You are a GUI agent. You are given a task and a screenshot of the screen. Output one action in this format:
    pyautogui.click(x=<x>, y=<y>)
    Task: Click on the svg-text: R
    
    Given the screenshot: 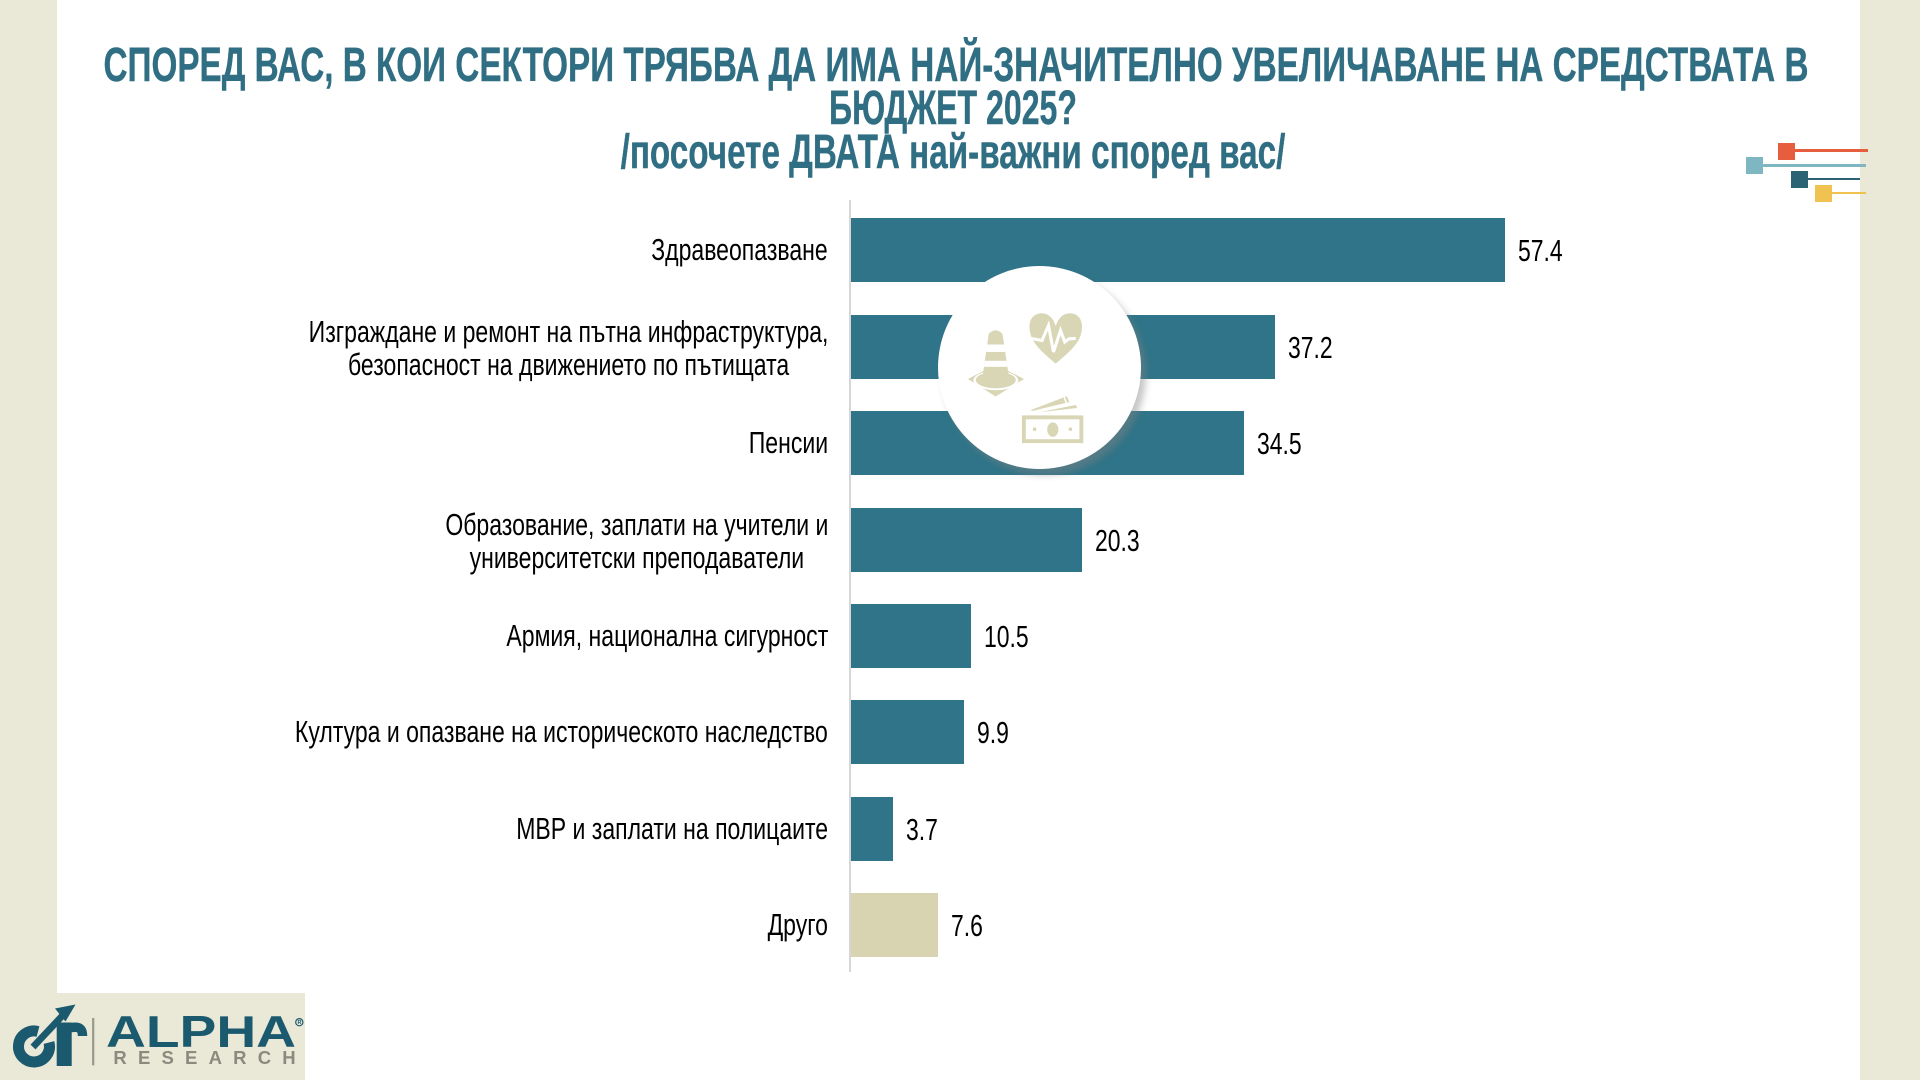 What is the action you would take?
    pyautogui.click(x=300, y=1023)
    